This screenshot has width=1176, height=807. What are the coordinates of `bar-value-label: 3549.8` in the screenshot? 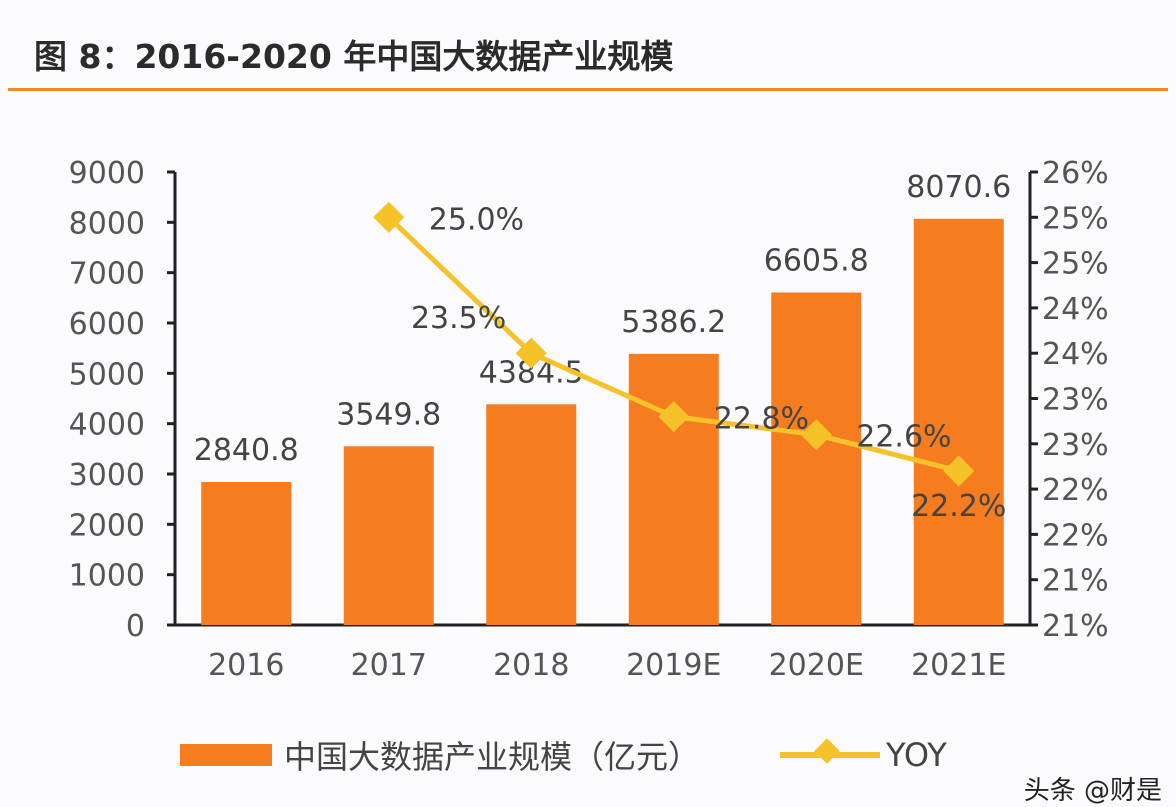 It's located at (388, 414).